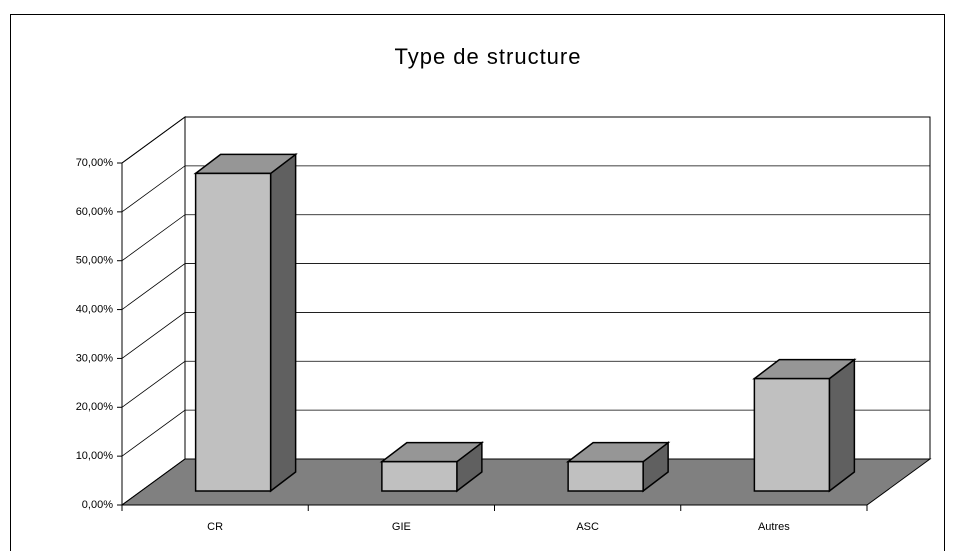 The height and width of the screenshot is (556, 956). What do you see at coordinates (95, 407) in the screenshot?
I see `y-tick-label: 20,00%` at bounding box center [95, 407].